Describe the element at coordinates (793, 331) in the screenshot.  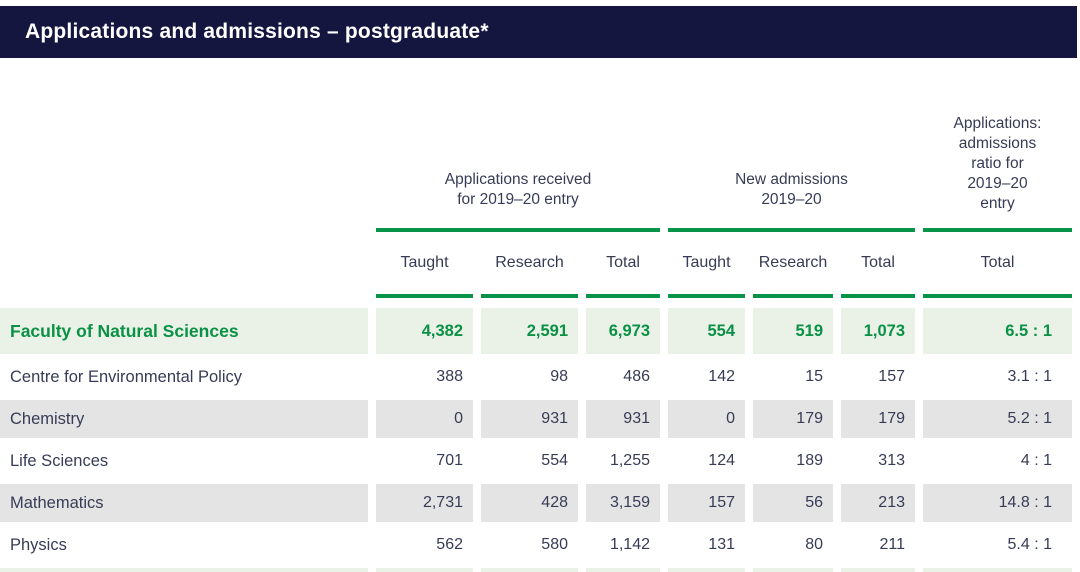
I see `cell-value: 519` at that location.